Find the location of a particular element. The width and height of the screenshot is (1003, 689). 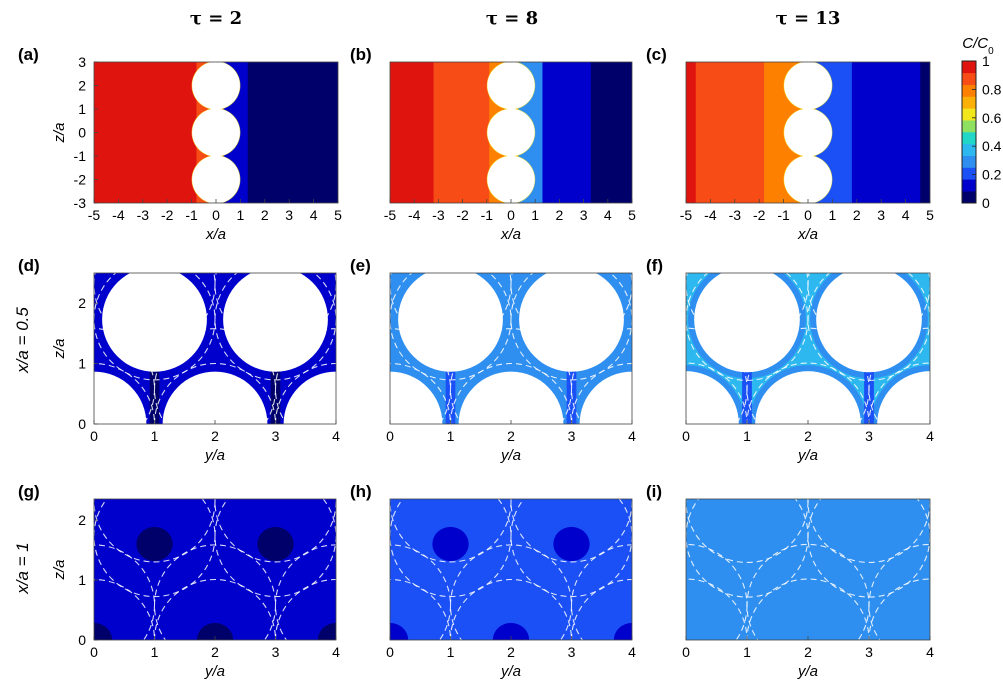

row-labels: x/a = 0.5 x/a = 1 is located at coordinates (22, 451).